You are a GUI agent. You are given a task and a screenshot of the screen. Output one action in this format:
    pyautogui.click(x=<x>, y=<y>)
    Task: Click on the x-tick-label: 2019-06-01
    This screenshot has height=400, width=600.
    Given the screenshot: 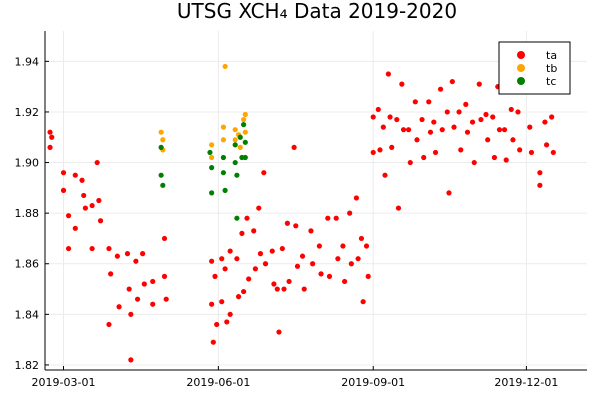 What is the action you would take?
    pyautogui.click(x=218, y=382)
    